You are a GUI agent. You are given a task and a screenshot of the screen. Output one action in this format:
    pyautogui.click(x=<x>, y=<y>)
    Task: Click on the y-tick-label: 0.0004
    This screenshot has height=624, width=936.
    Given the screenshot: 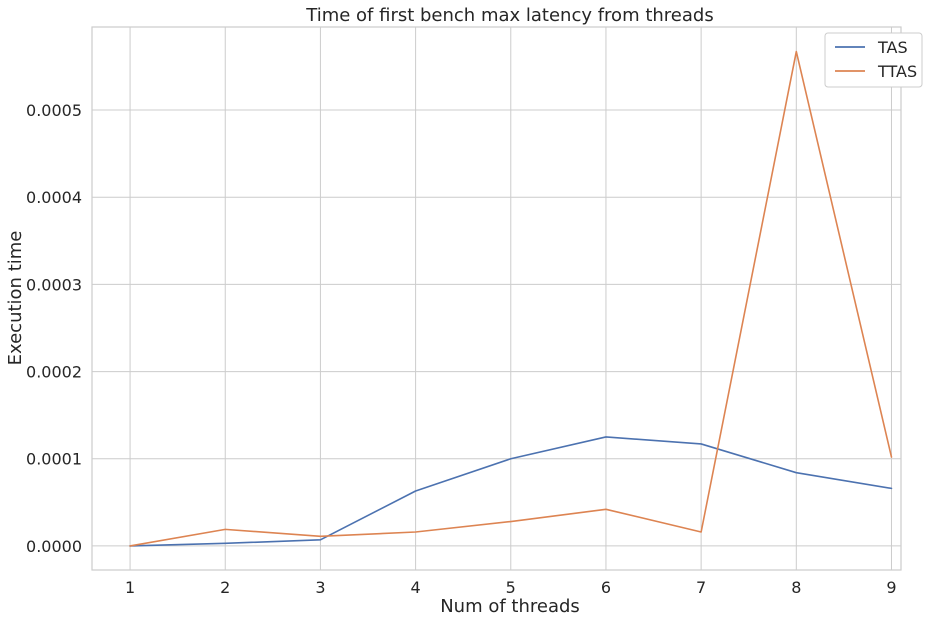 What is the action you would take?
    pyautogui.click(x=54, y=197)
    